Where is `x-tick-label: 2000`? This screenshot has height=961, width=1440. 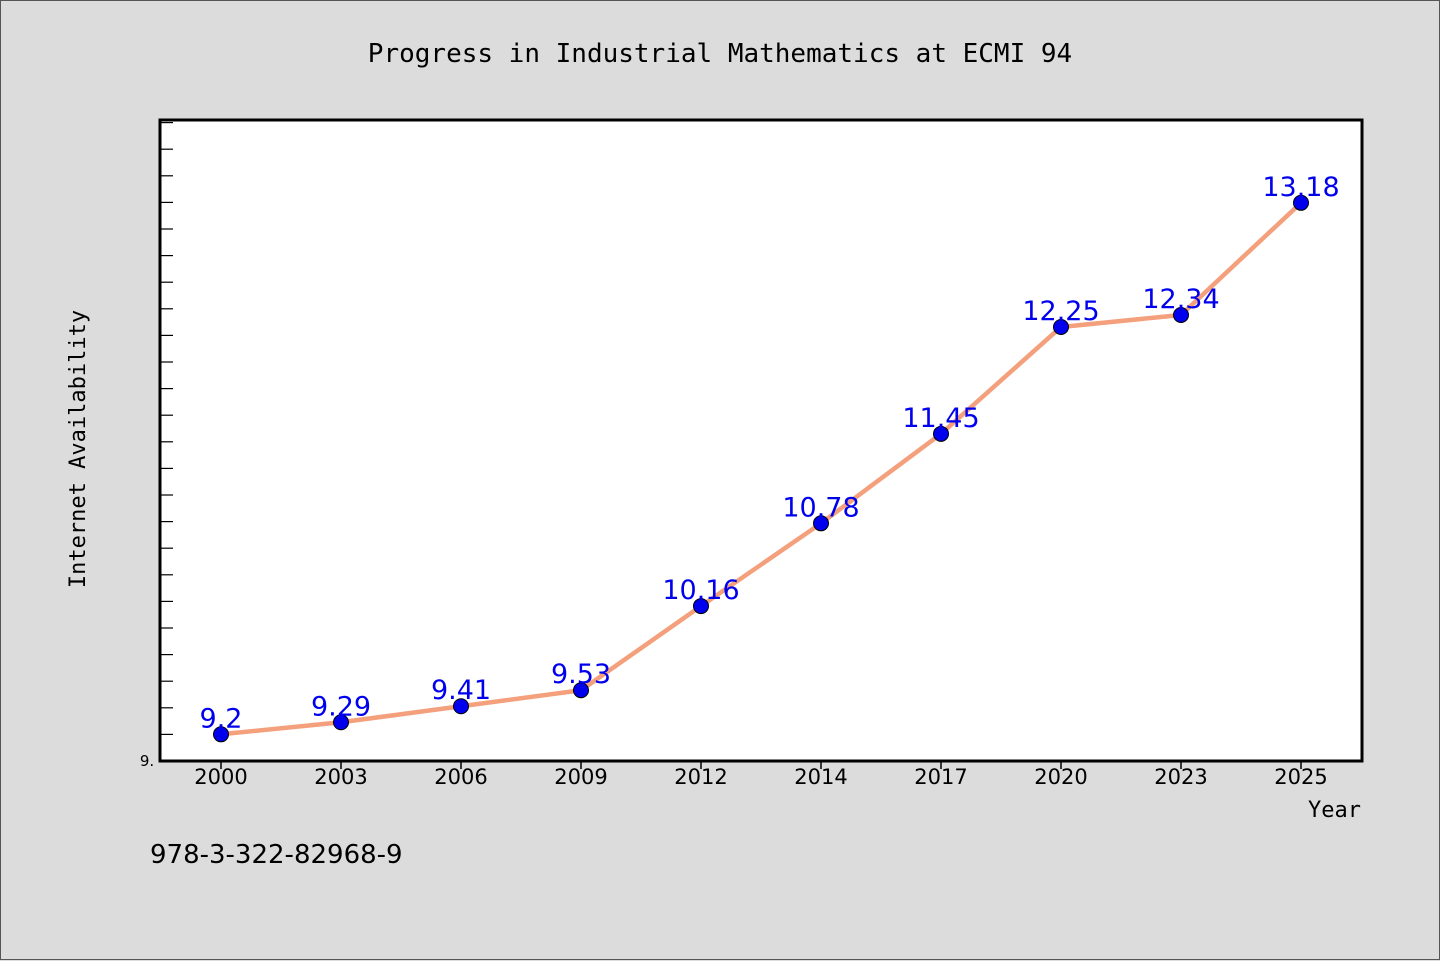 x-tick-label: 2000 is located at coordinates (220, 777).